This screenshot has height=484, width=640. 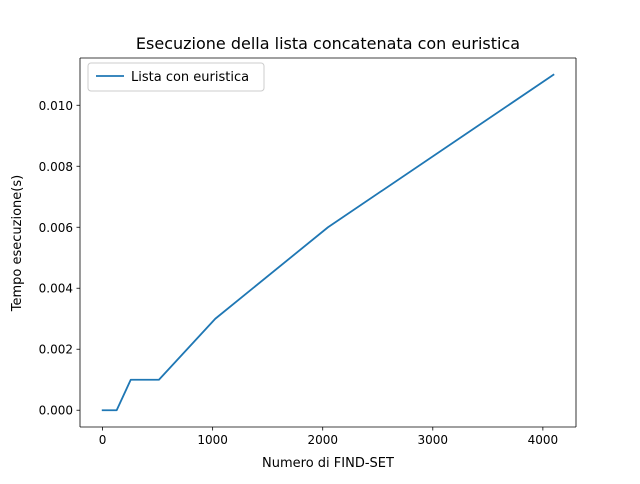 What do you see at coordinates (59, 258) in the screenshot?
I see `y-axis-ticks: 0.000 0.002 0.004 0.006 0.008 0.010` at bounding box center [59, 258].